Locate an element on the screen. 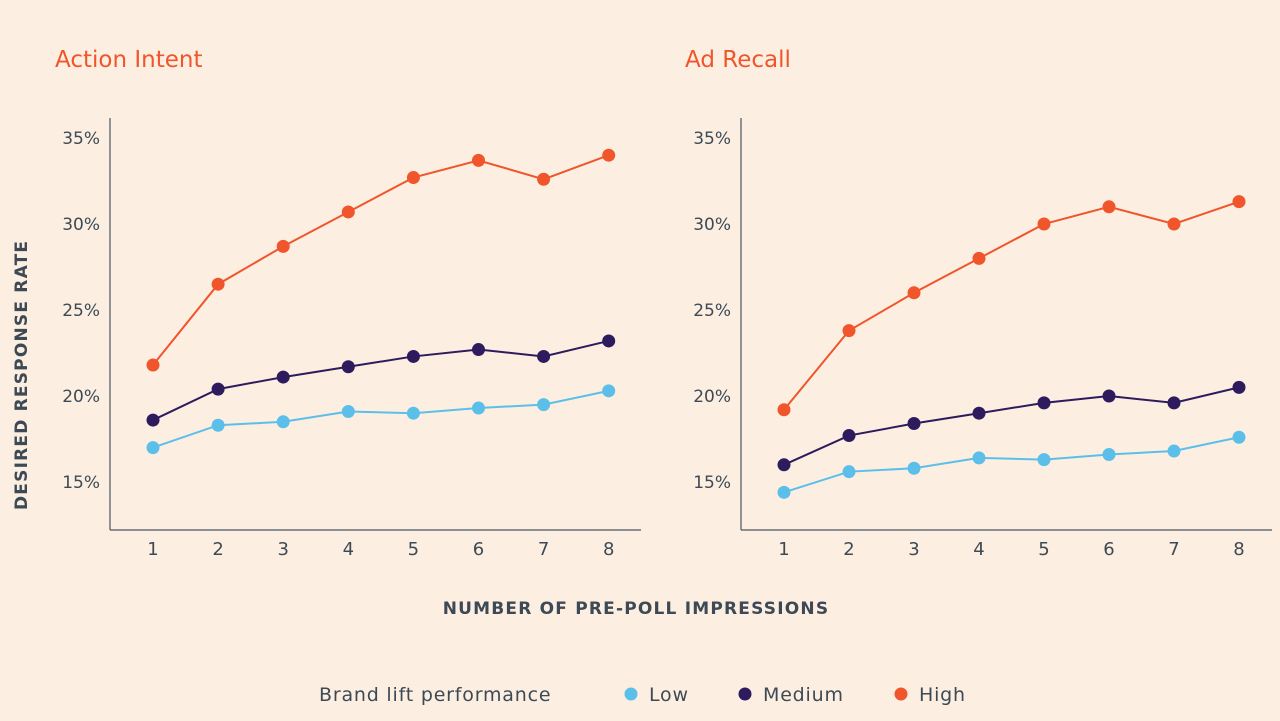 The image size is (1280, 721). x-axis-title: NUMBER OF PRE-POLL IMPRESSIONS is located at coordinates (636, 609).